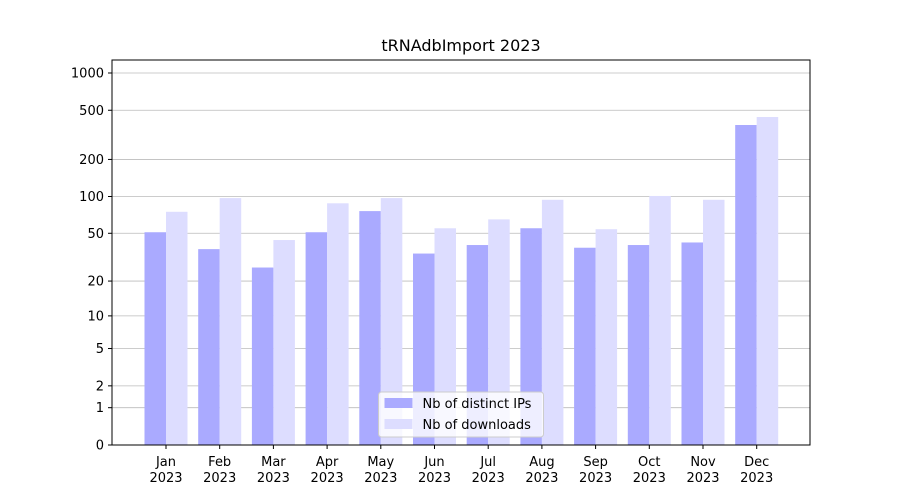 The height and width of the screenshot is (504, 900). What do you see at coordinates (595, 470) in the screenshot?
I see `x-tick-label: Sep 2023` at bounding box center [595, 470].